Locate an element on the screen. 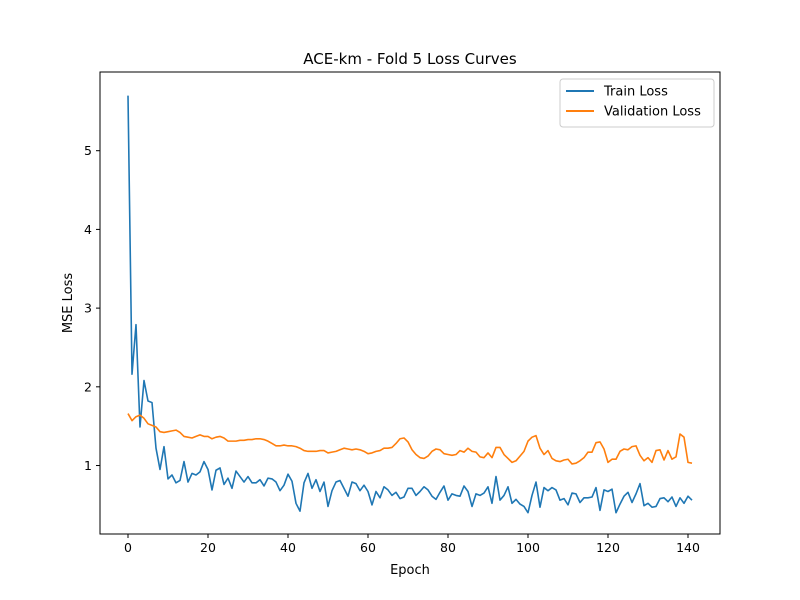  x-axis-label: Epoch is located at coordinates (410, 570).